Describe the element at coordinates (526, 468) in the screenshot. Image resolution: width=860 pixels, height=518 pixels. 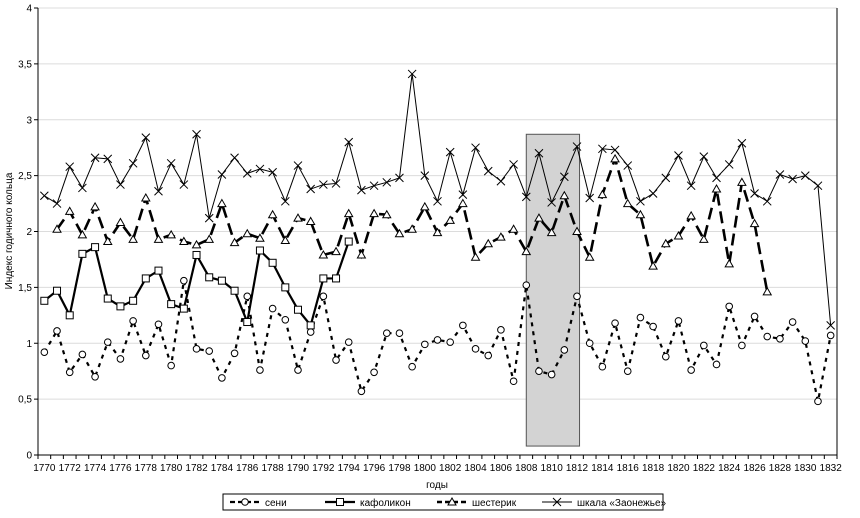
I see `x-tick-label: 1808` at that location.